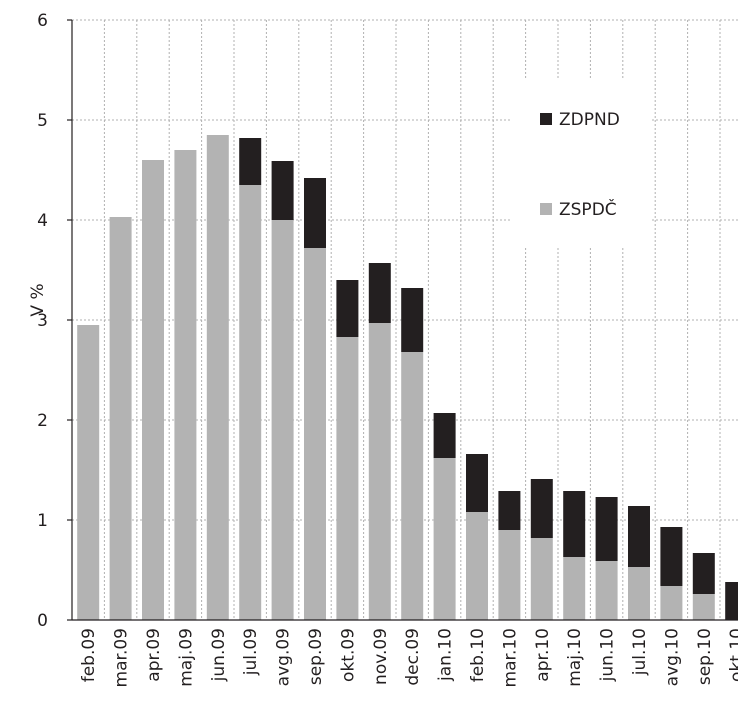  Describe the element at coordinates (251, 652) in the screenshot. I see `x-tick-label-jul-09: jul.09` at that location.